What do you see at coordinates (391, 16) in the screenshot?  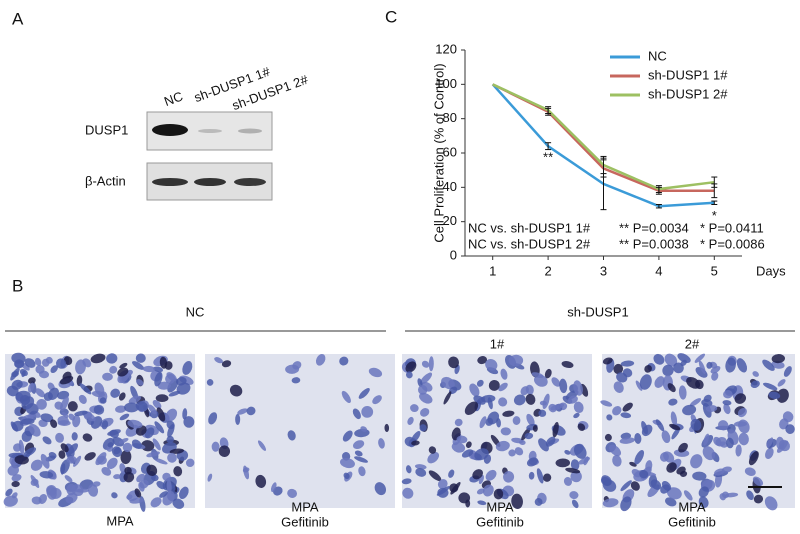 I see `panel-label: C` at bounding box center [391, 16].